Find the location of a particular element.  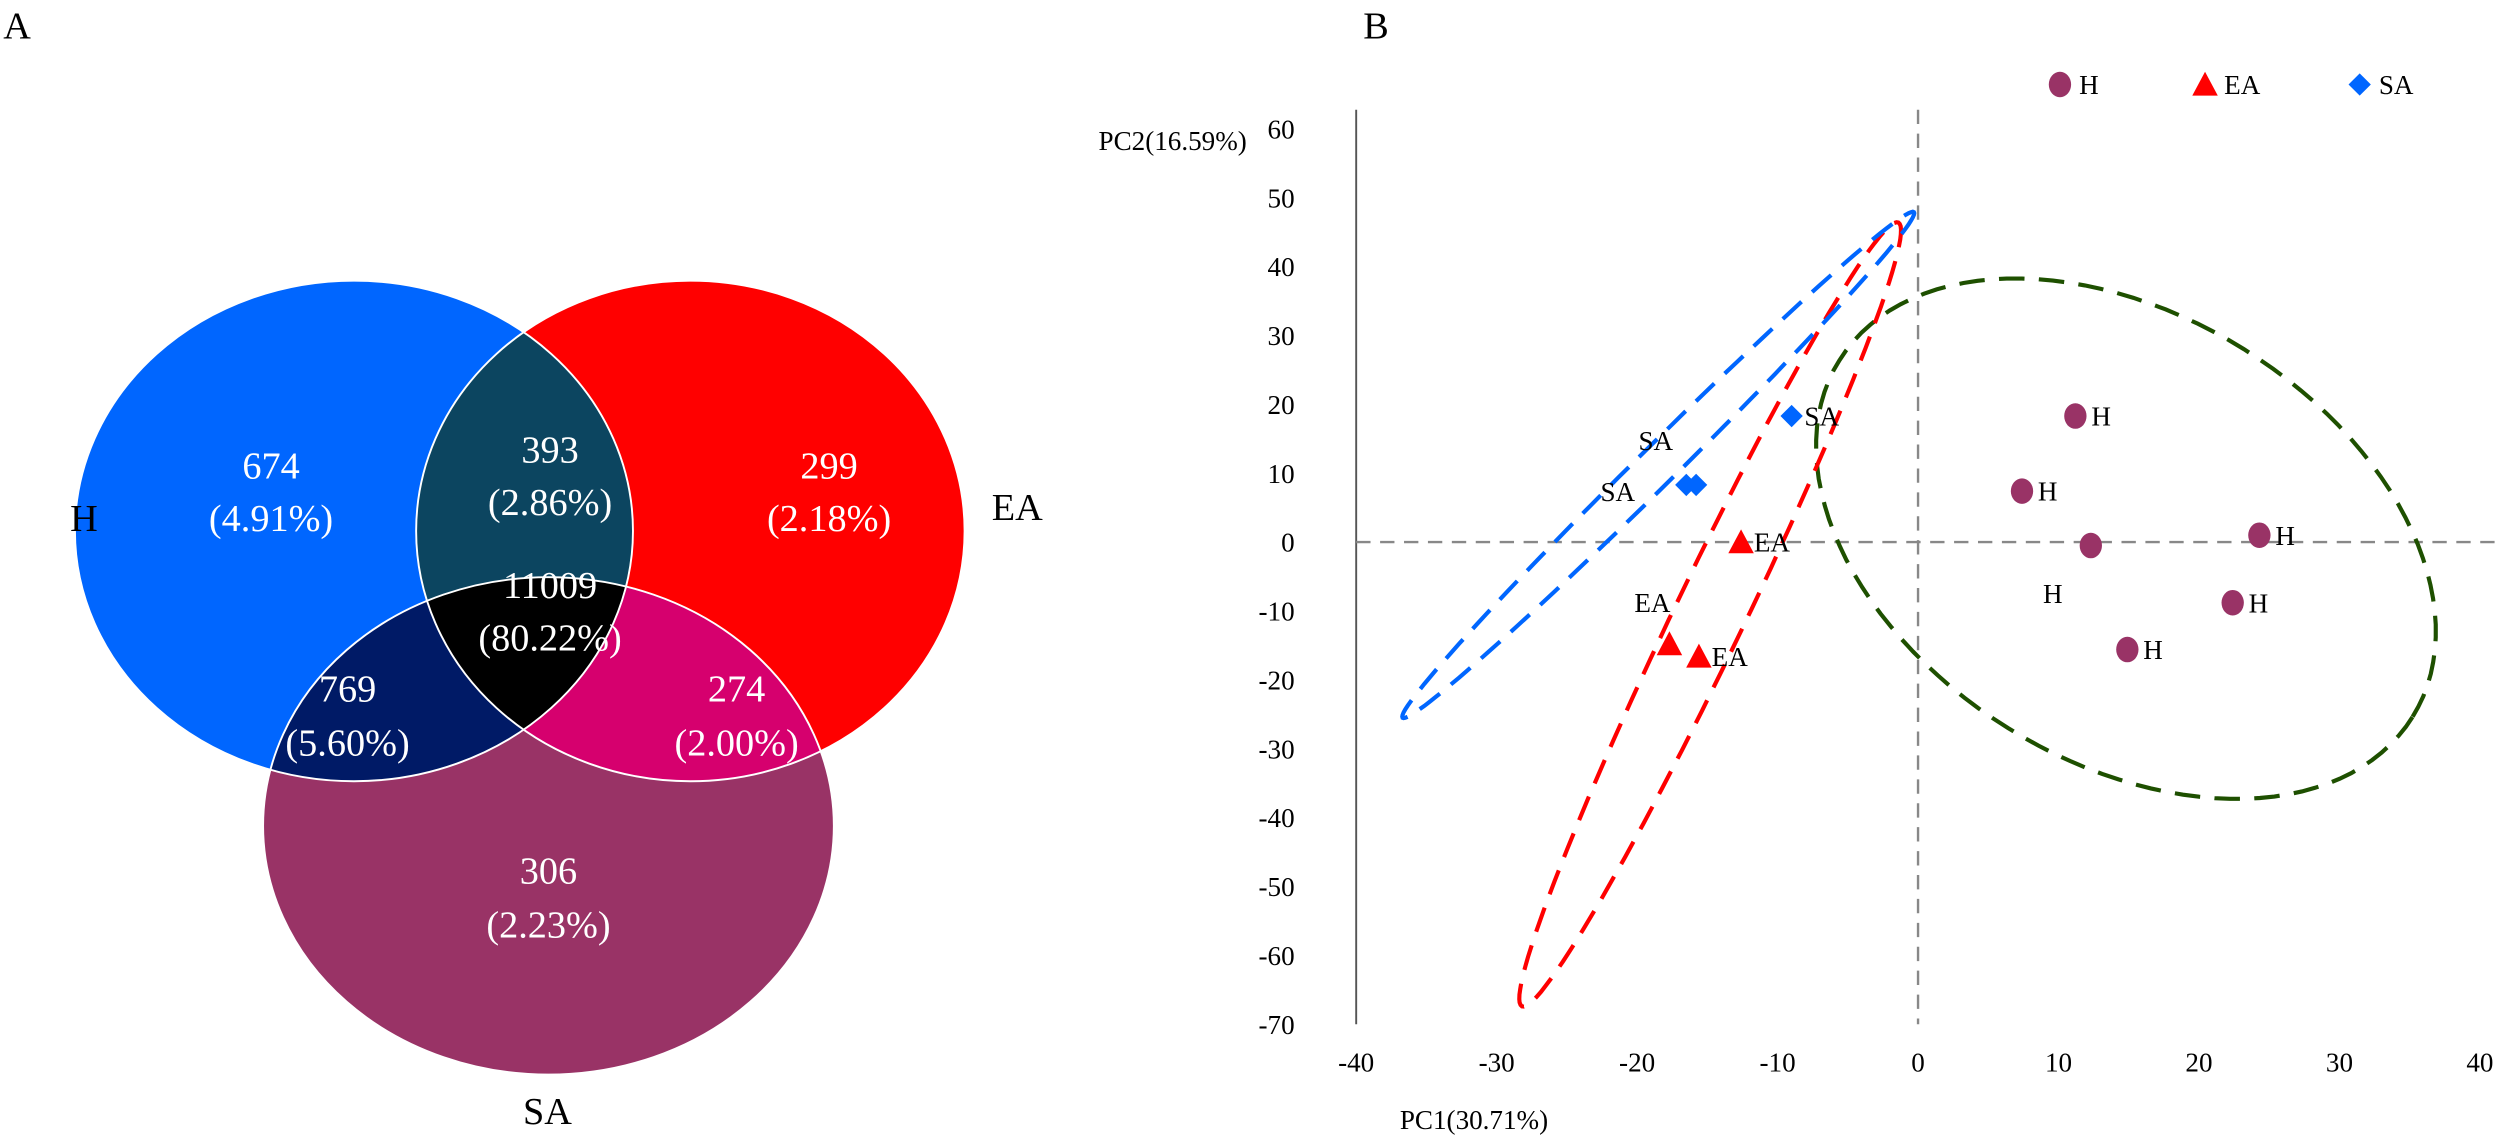

y-tick-label: -60 is located at coordinates (1277, 956).